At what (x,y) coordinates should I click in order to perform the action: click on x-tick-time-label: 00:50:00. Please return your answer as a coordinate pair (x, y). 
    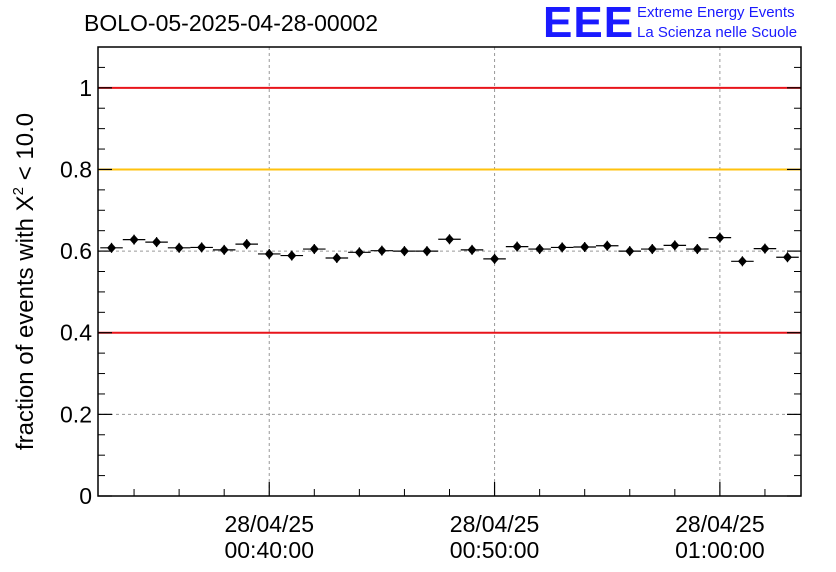
    Looking at the image, I should click on (495, 550).